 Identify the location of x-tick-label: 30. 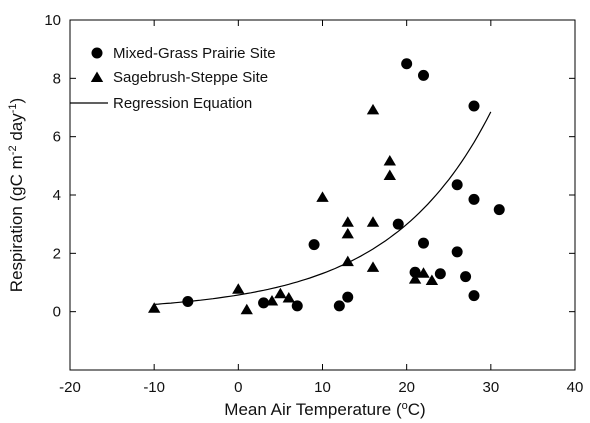
(490, 387).